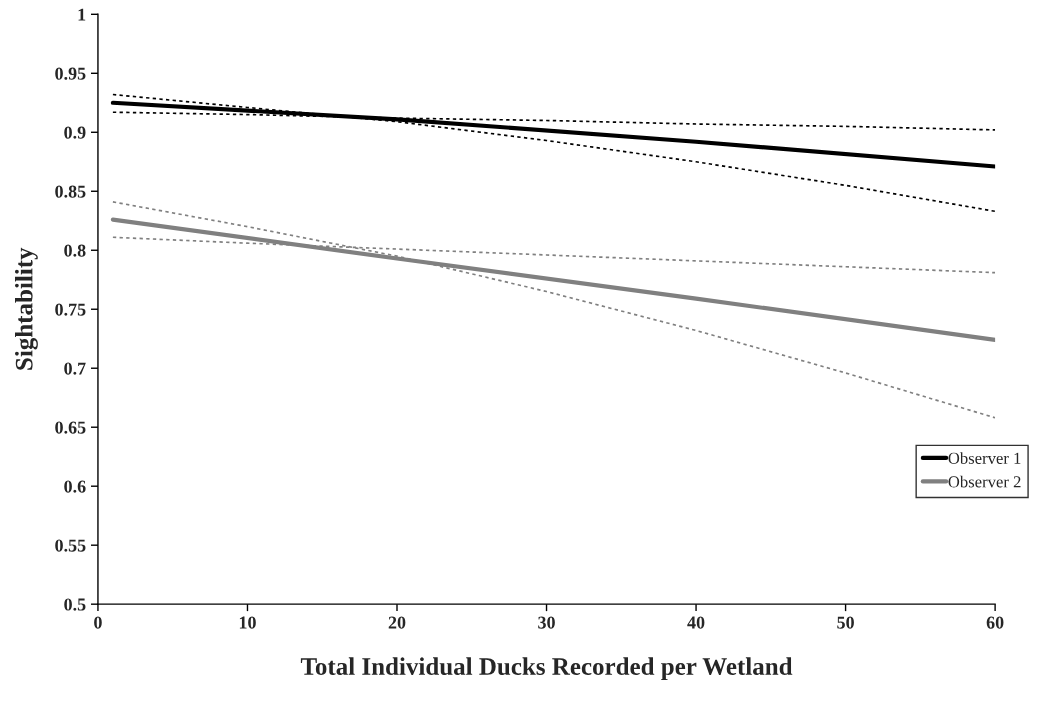  What do you see at coordinates (247, 622) in the screenshot?
I see `x-tick-label: 10` at bounding box center [247, 622].